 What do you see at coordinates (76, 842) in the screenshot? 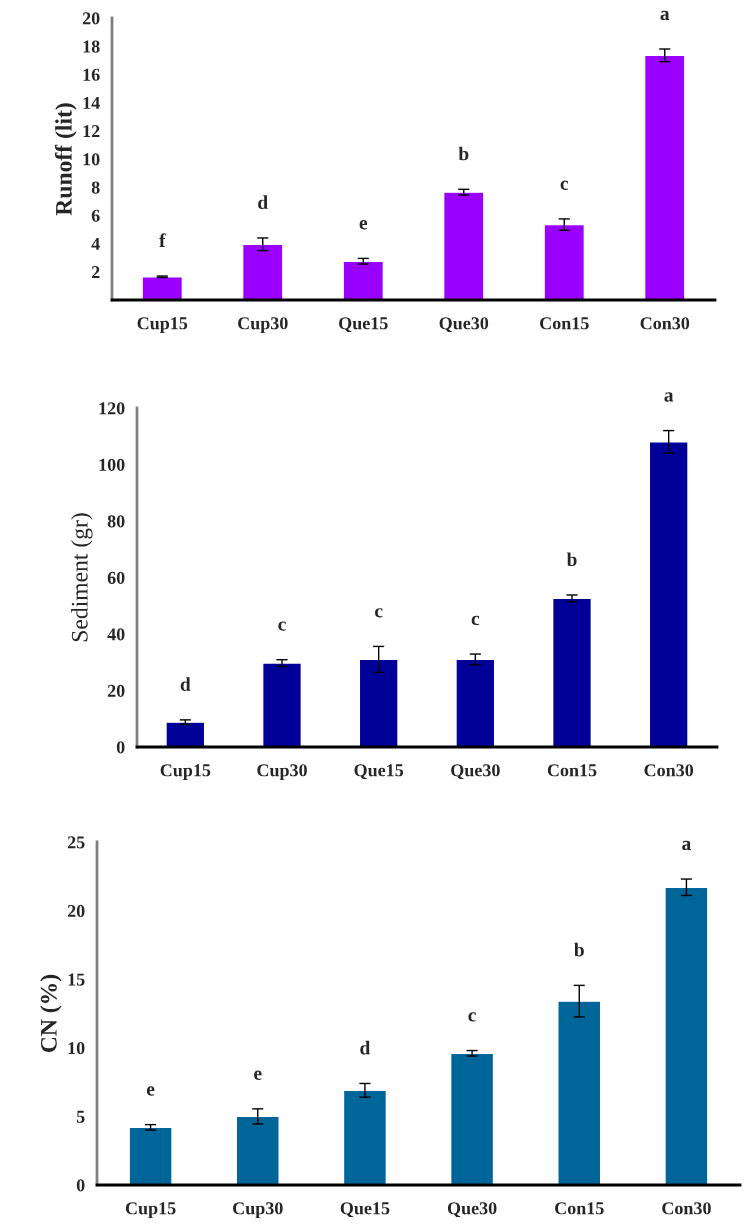
I see `y-tick-label: 25` at bounding box center [76, 842].